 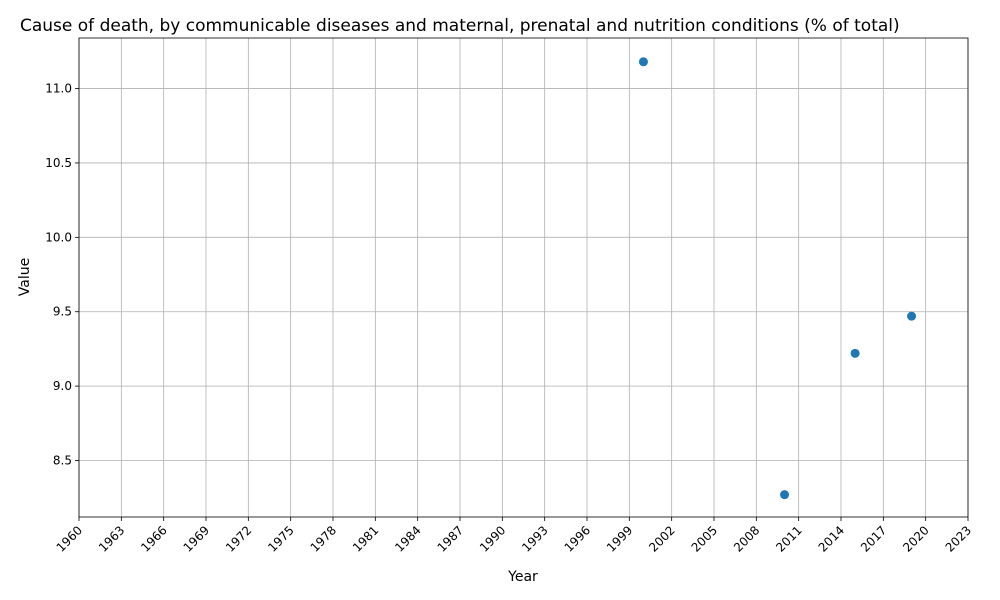 What do you see at coordinates (58, 163) in the screenshot?
I see `y-tick-label: 10.5` at bounding box center [58, 163].